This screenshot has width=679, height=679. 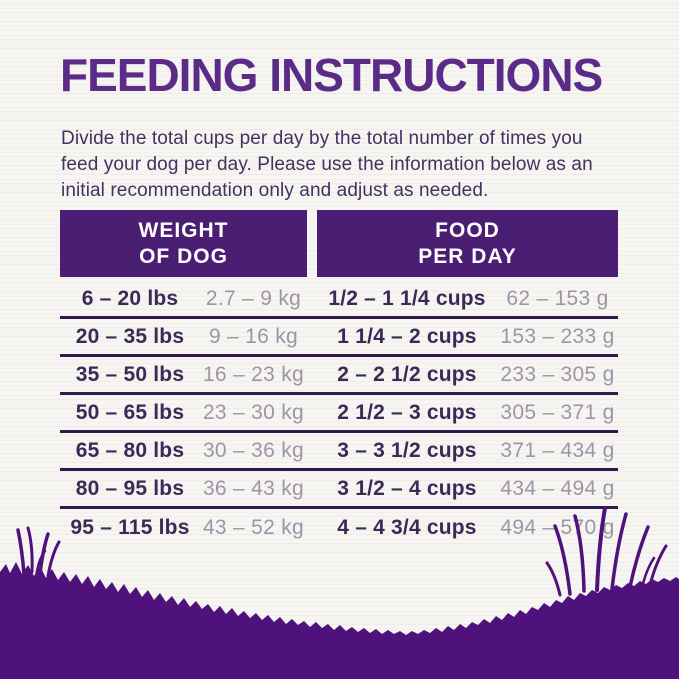 I want to click on header-food-line1: FOOD, so click(x=467, y=230).